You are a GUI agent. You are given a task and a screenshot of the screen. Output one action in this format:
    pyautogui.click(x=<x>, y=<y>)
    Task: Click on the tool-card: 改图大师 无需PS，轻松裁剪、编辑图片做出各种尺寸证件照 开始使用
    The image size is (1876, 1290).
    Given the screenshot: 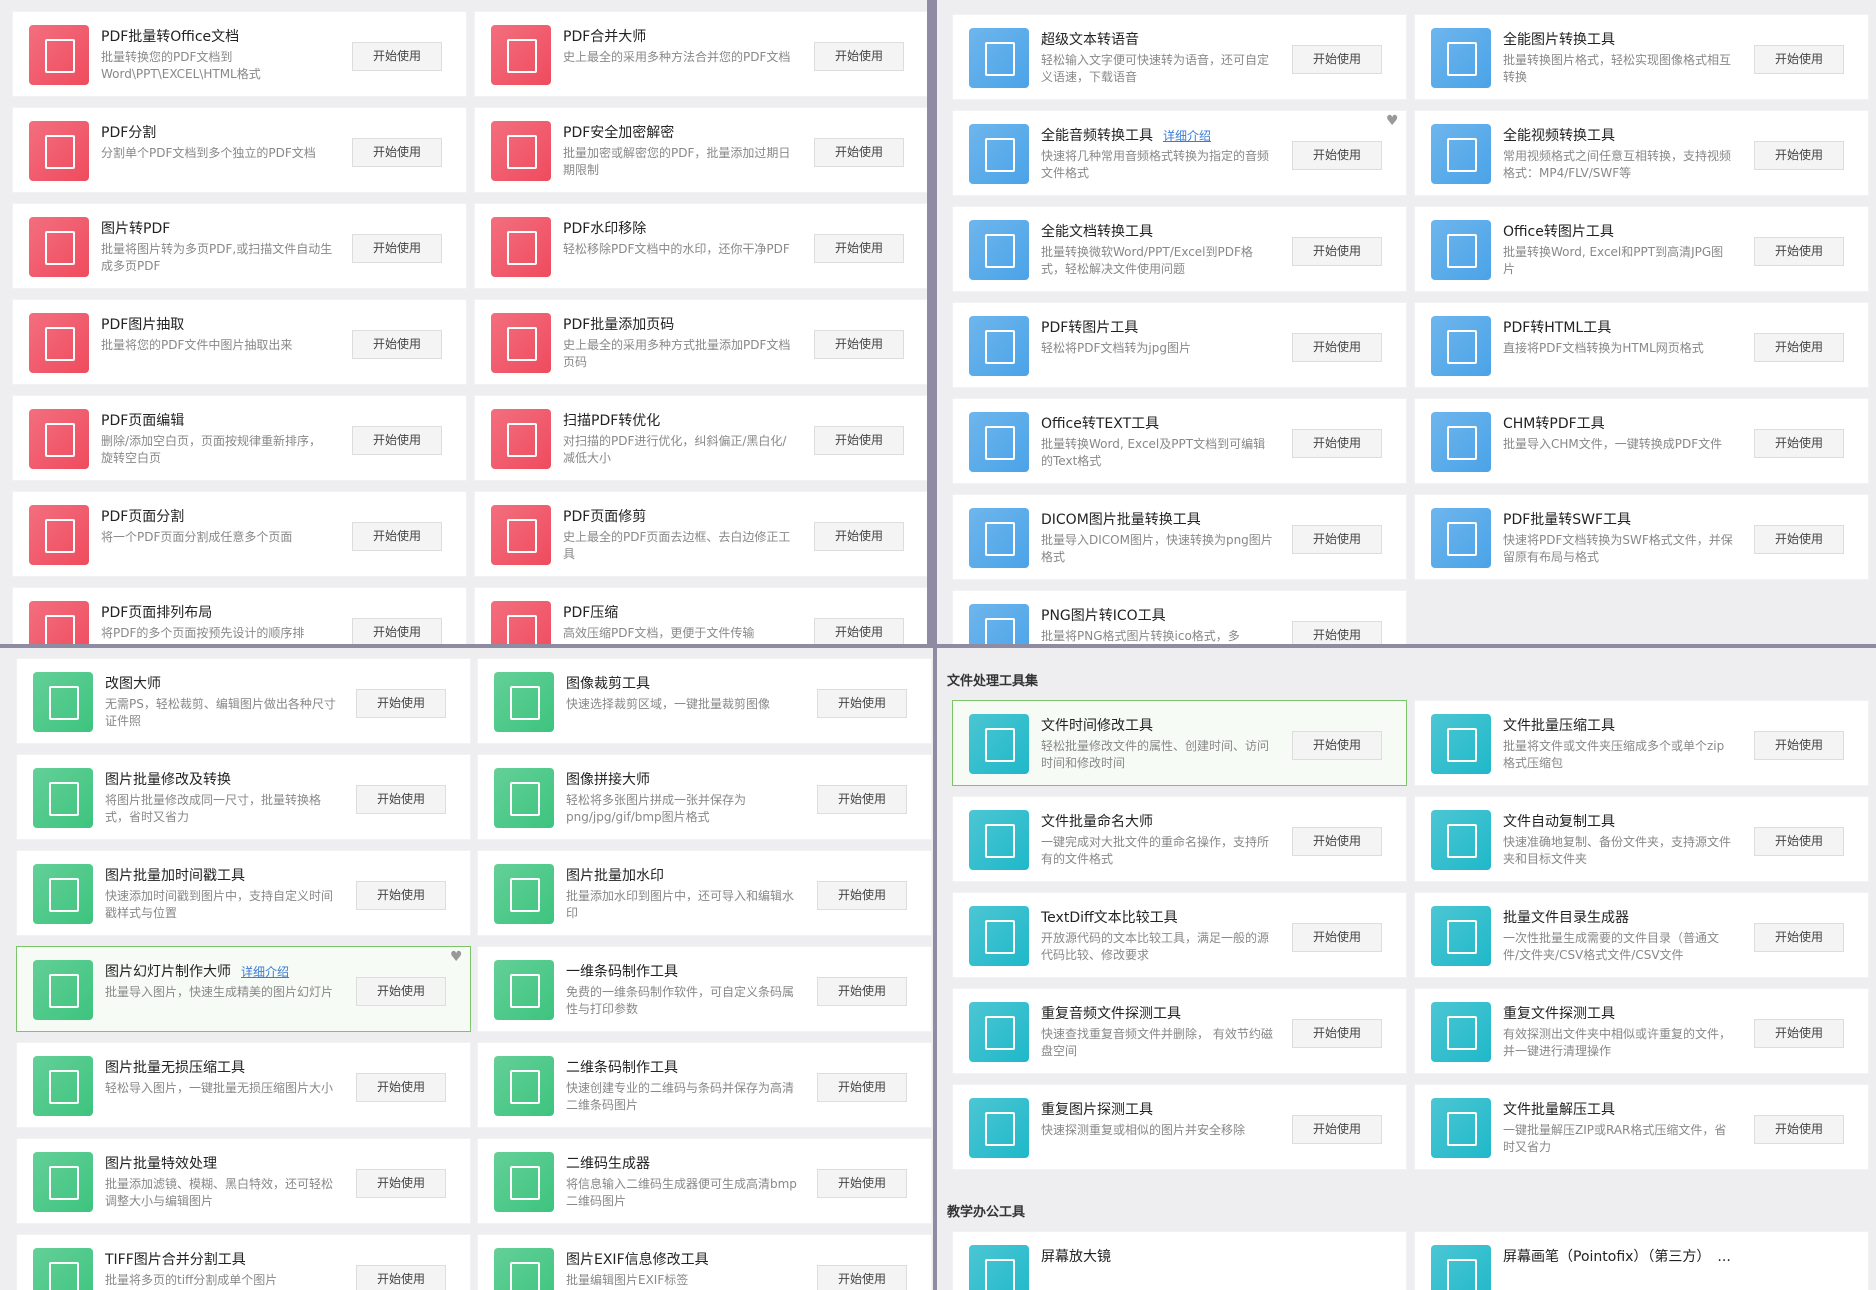 What is the action you would take?
    pyautogui.click(x=243, y=701)
    